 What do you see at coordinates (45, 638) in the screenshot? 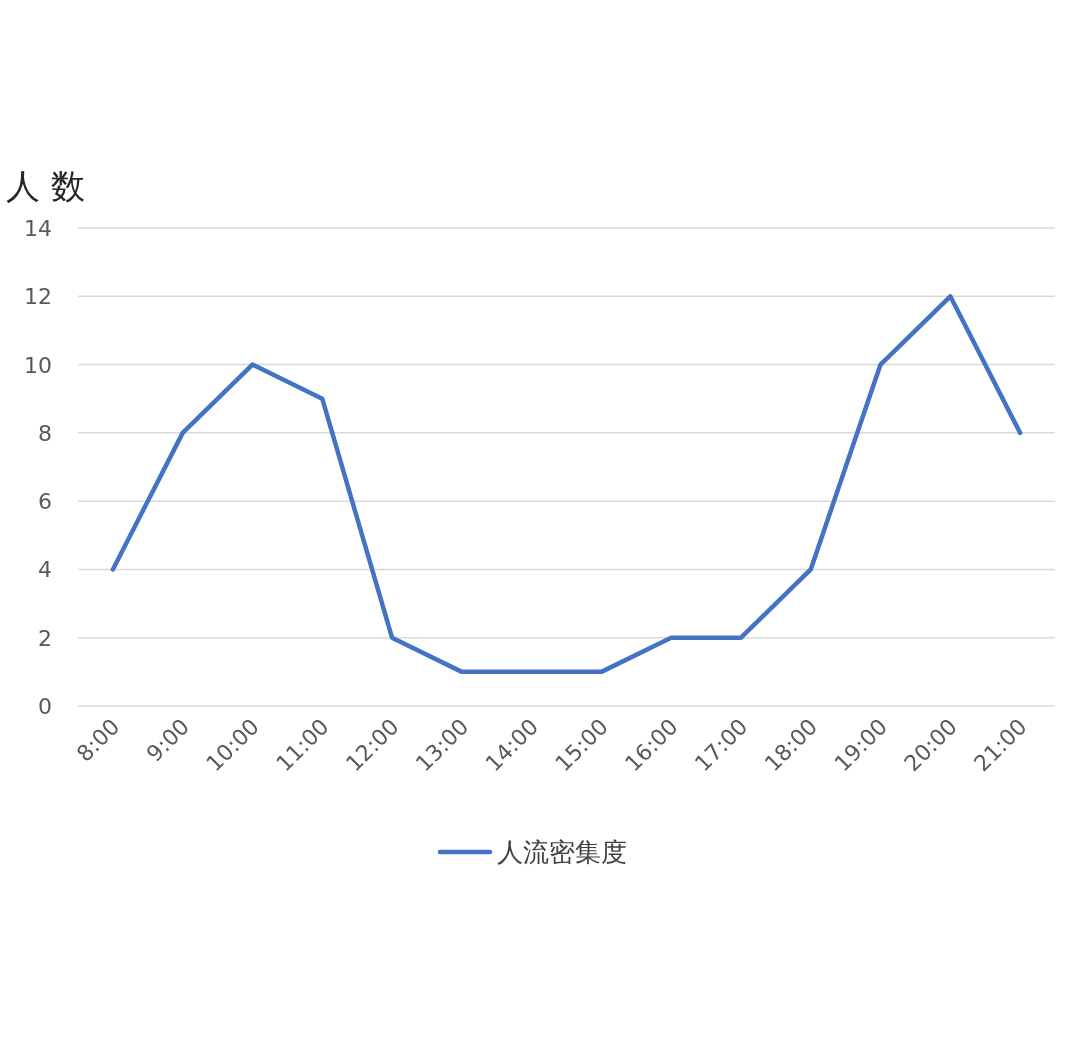
I see `y-tick-label: 2` at bounding box center [45, 638].